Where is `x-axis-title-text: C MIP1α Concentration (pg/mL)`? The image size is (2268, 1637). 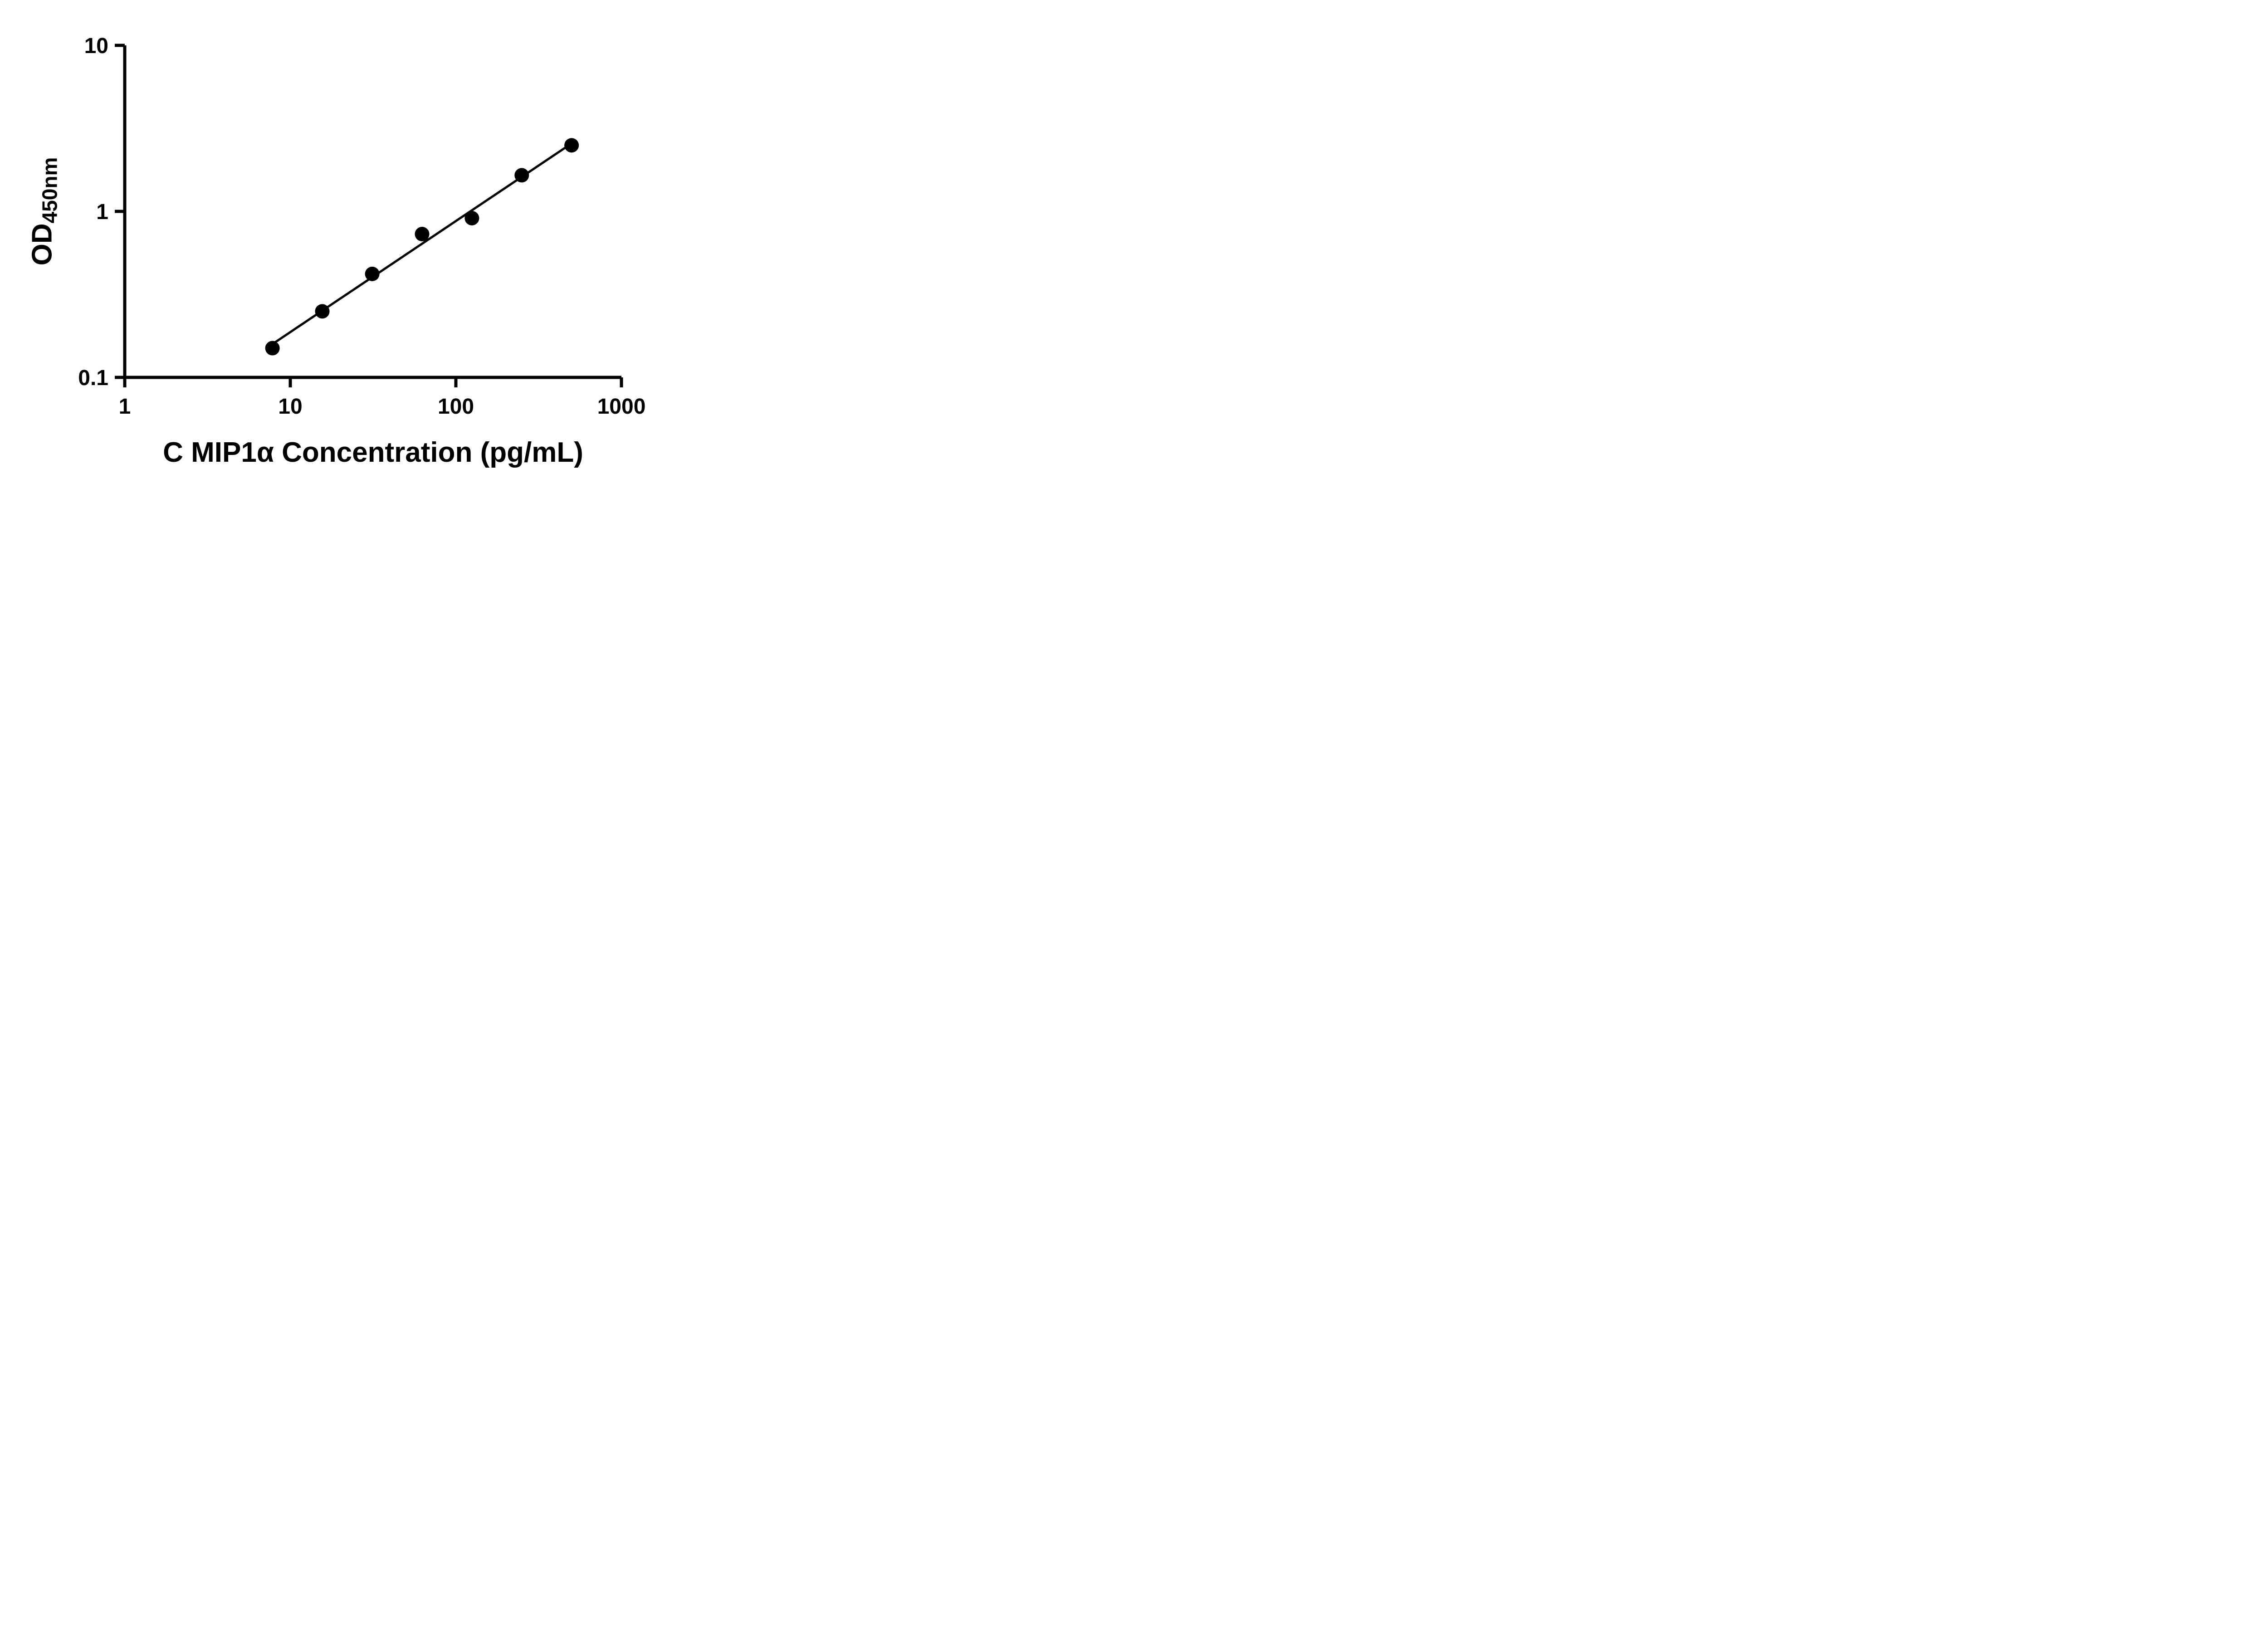
x-axis-title-text: C MIP1α Concentration (pg/mL) is located at coordinates (373, 452).